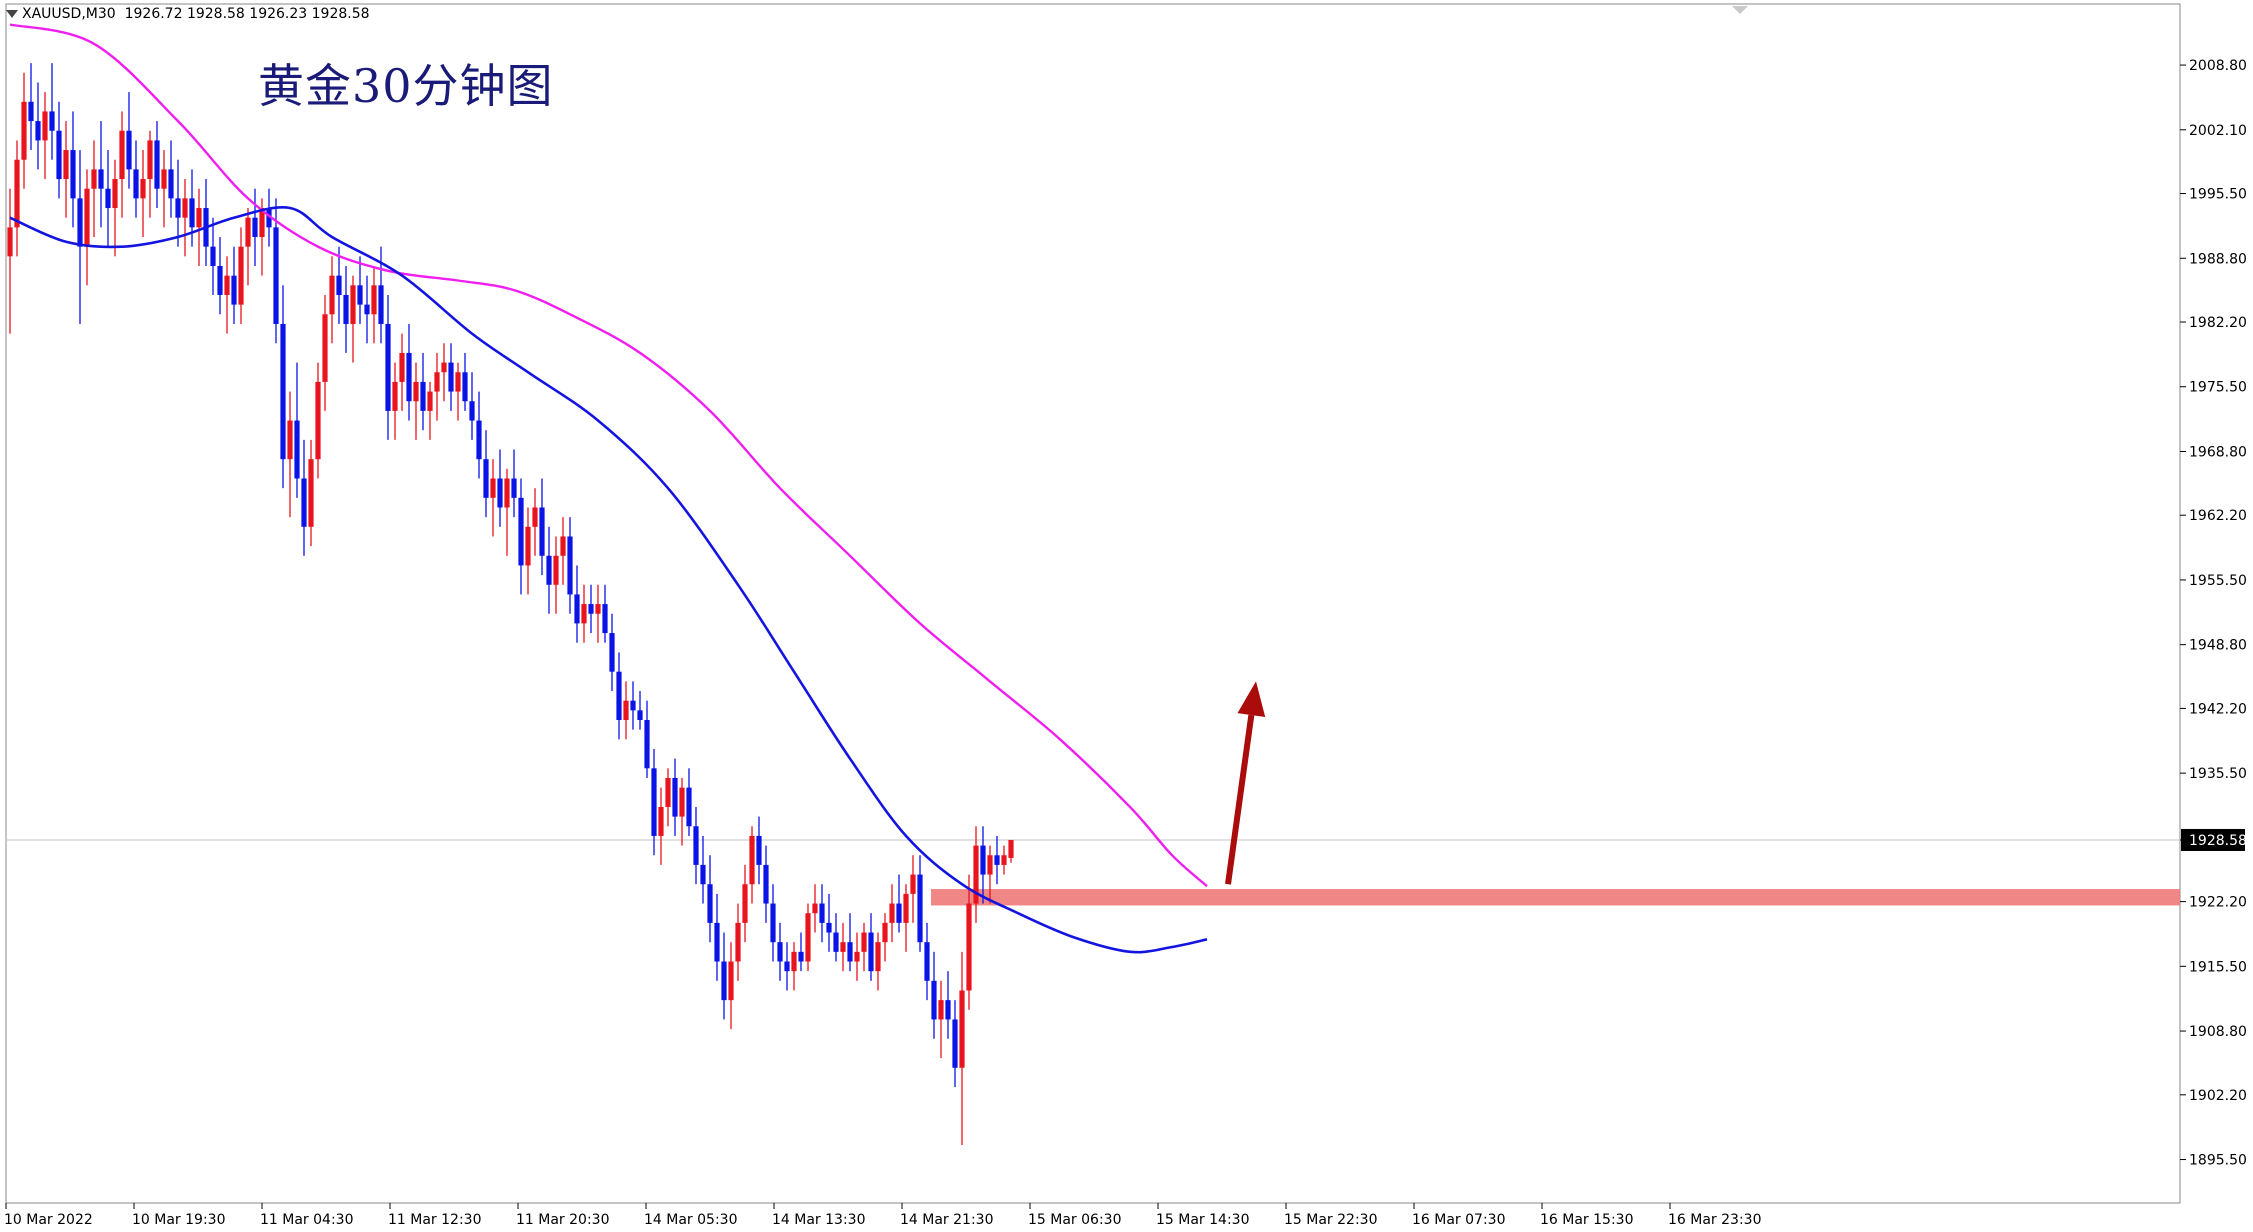 This screenshot has height=1232, width=2253. Describe the element at coordinates (2218, 646) in the screenshot. I see `y-tick-label: 1948.80` at that location.